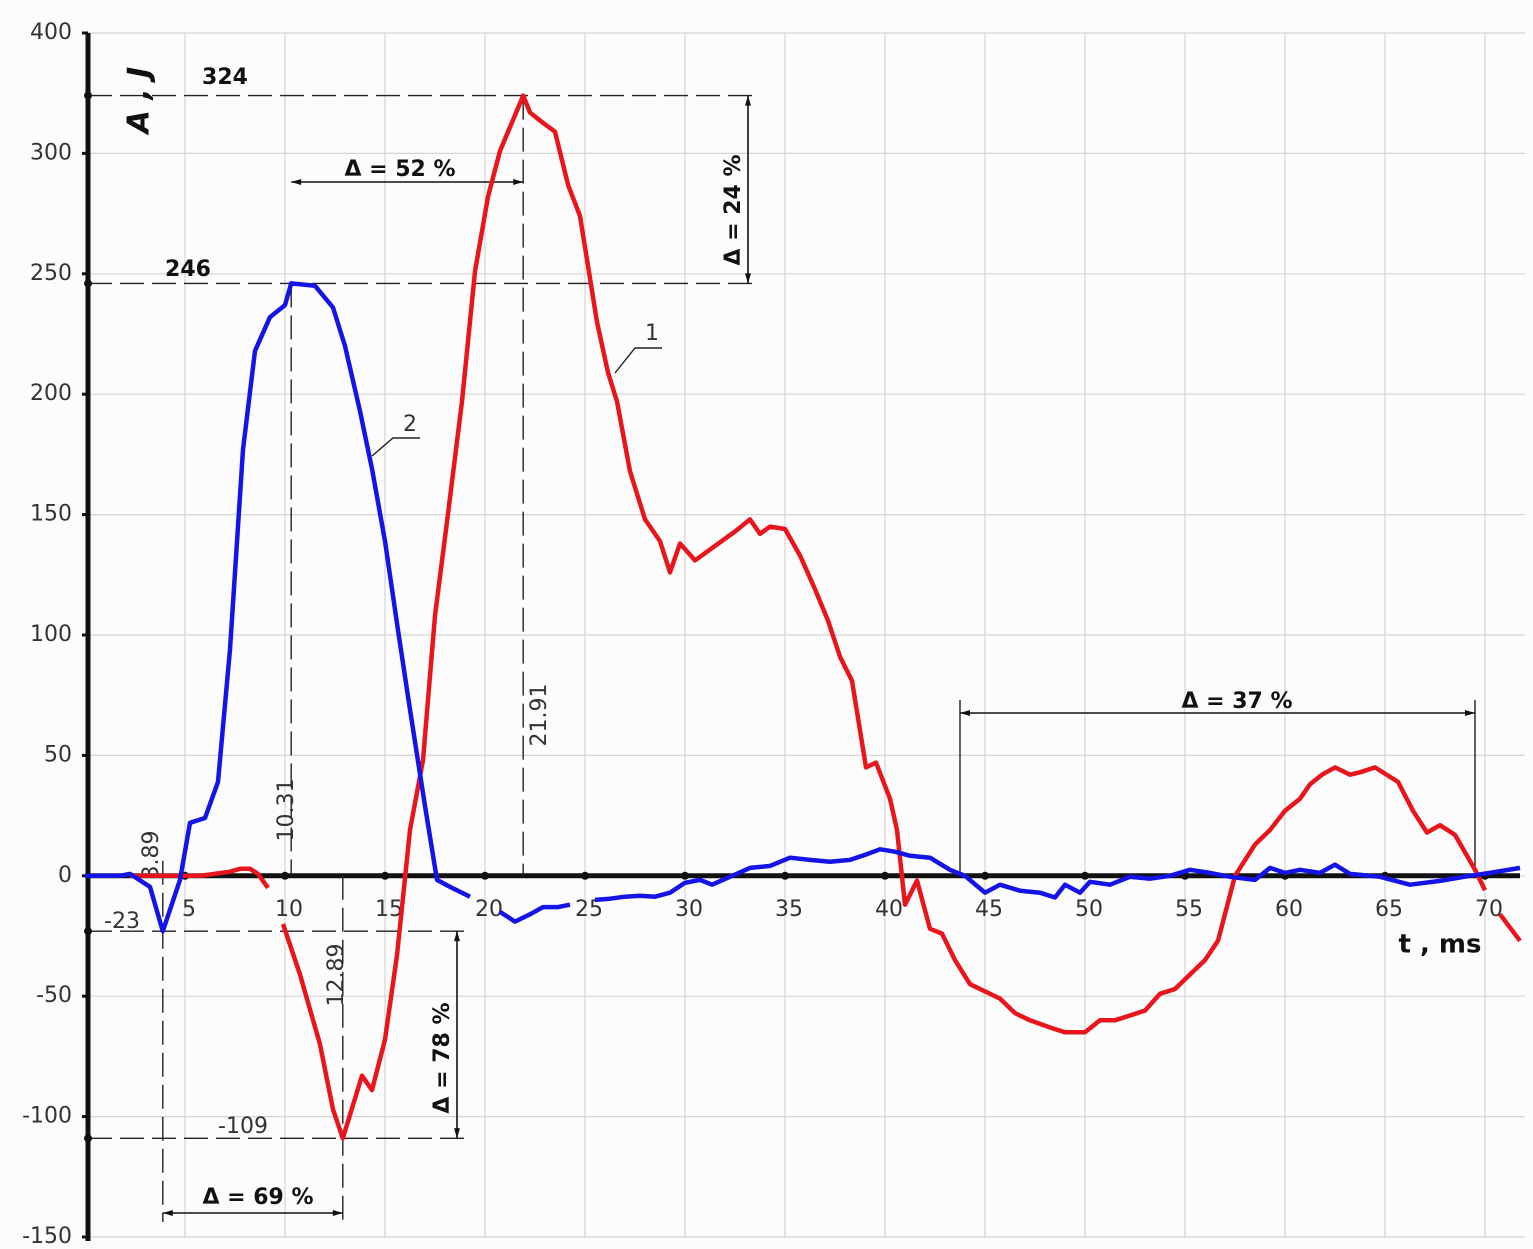 The image size is (1533, 1249). What do you see at coordinates (489, 909) in the screenshot?
I see `x-tick-label: 20` at bounding box center [489, 909].